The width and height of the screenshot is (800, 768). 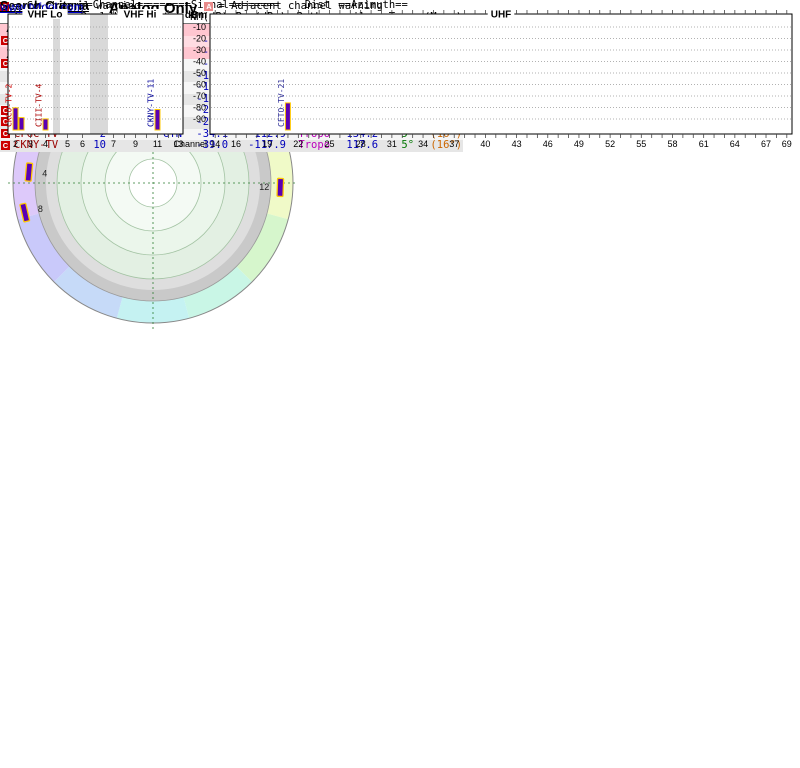 I want to click on dbm-tick-label: -70, so click(x=199, y=96).